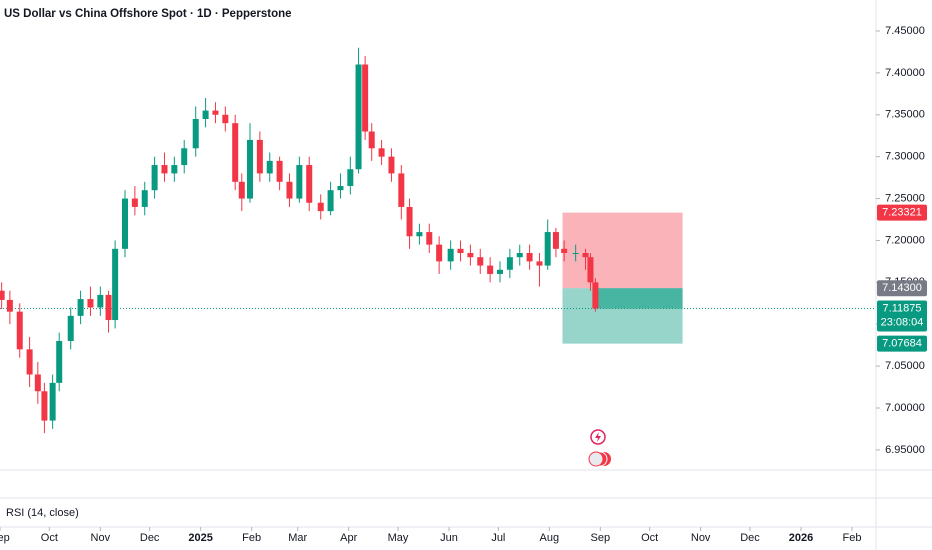  I want to click on entry-price-tag: 7.14300, so click(902, 288).